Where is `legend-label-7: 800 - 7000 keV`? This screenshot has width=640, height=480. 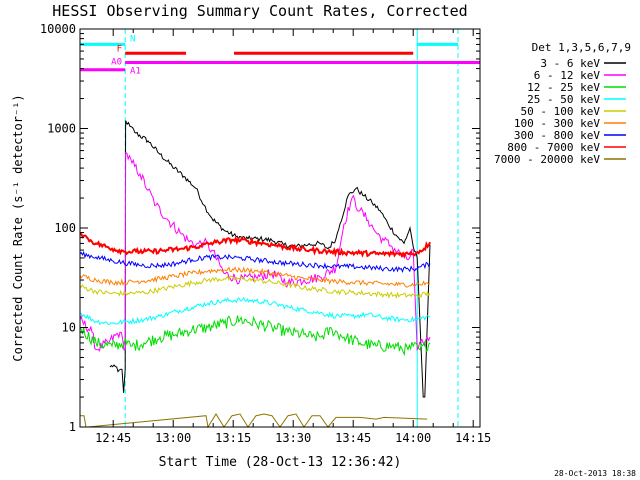 legend-label-7: 800 - 7000 keV is located at coordinates (553, 147).